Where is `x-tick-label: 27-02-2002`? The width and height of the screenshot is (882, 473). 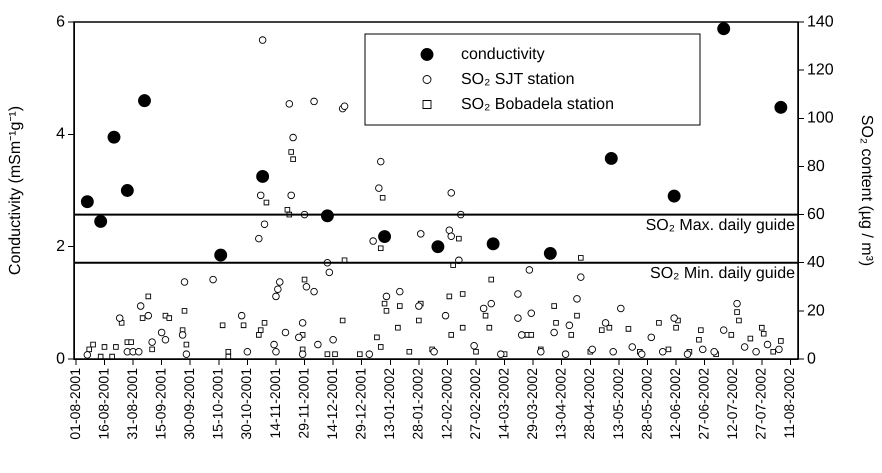 x-tick-label: 27-02-2002 is located at coordinates (474, 404).